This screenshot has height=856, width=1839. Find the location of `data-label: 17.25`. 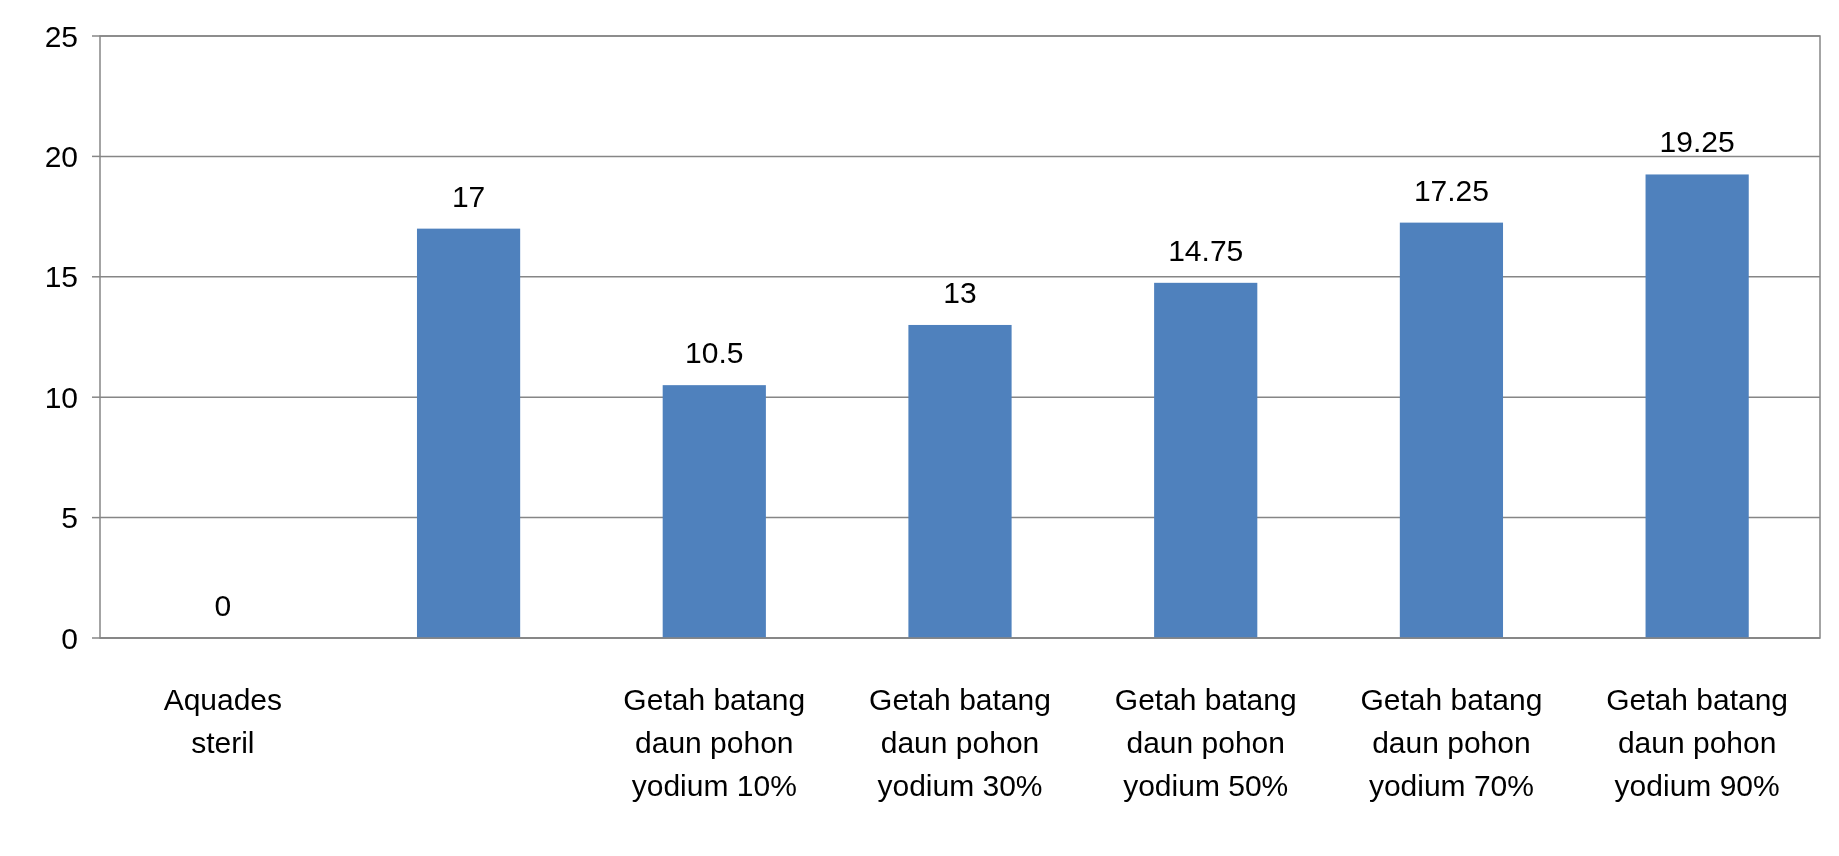

data-label: 17.25 is located at coordinates (1451, 190).